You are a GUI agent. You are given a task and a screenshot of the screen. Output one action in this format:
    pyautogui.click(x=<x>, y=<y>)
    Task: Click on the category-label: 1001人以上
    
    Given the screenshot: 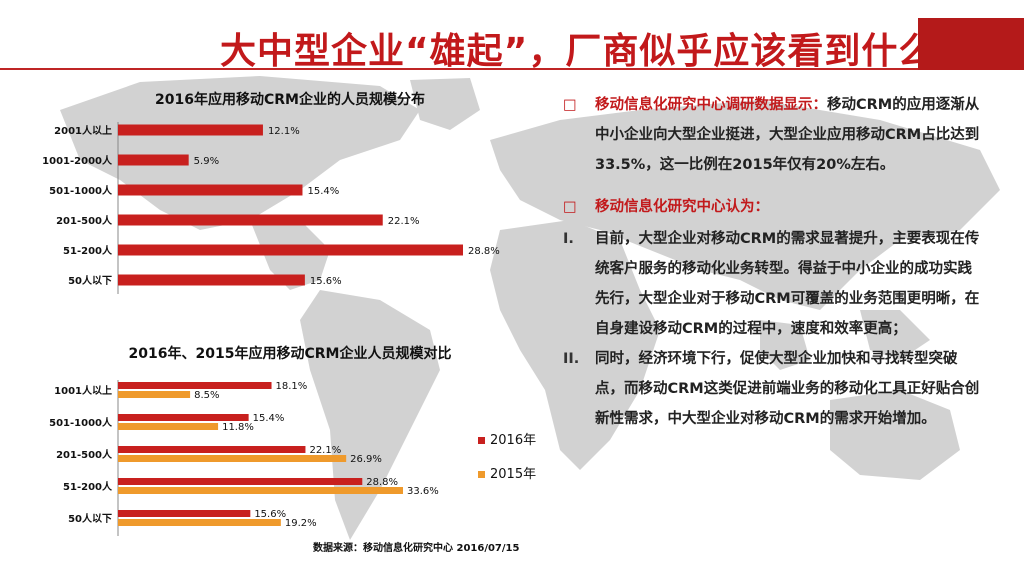 What is the action you would take?
    pyautogui.click(x=83, y=390)
    